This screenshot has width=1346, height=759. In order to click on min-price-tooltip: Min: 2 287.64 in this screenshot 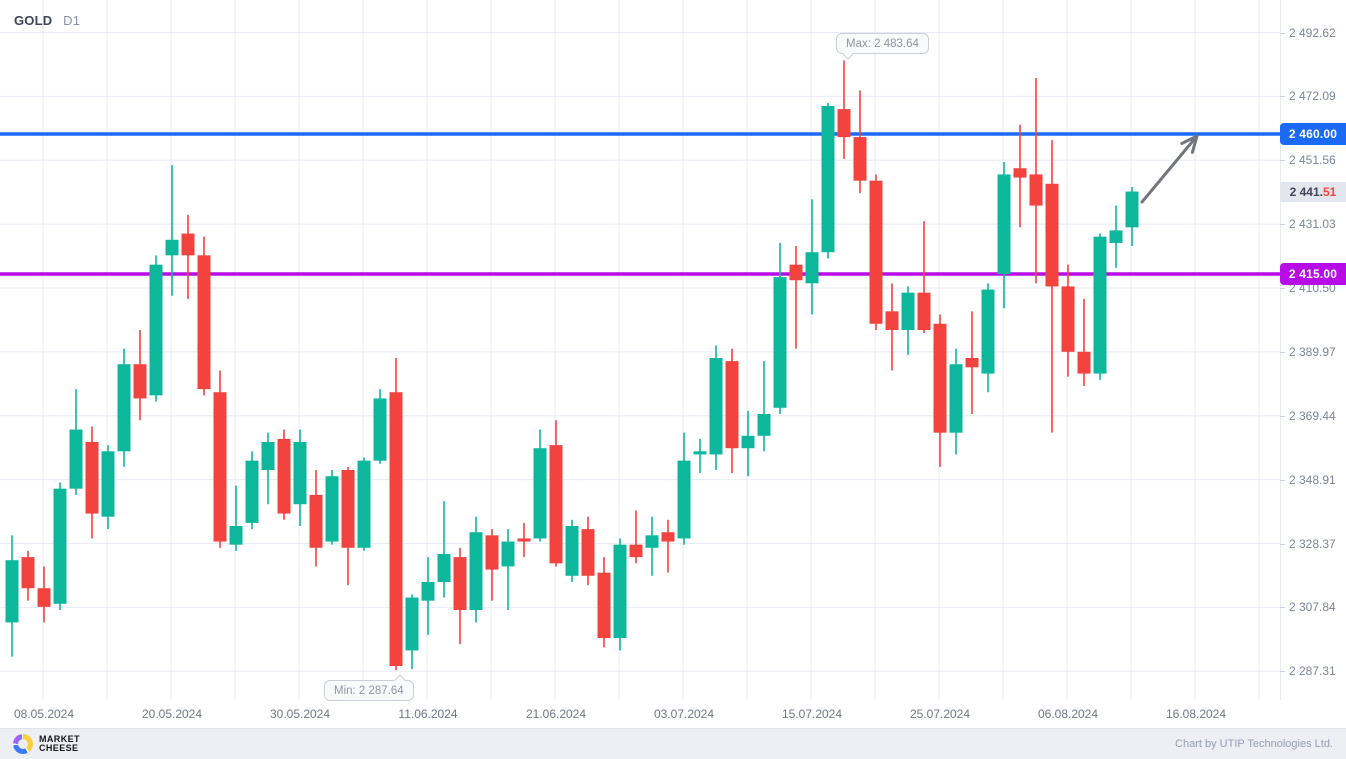, I will do `click(369, 687)`.